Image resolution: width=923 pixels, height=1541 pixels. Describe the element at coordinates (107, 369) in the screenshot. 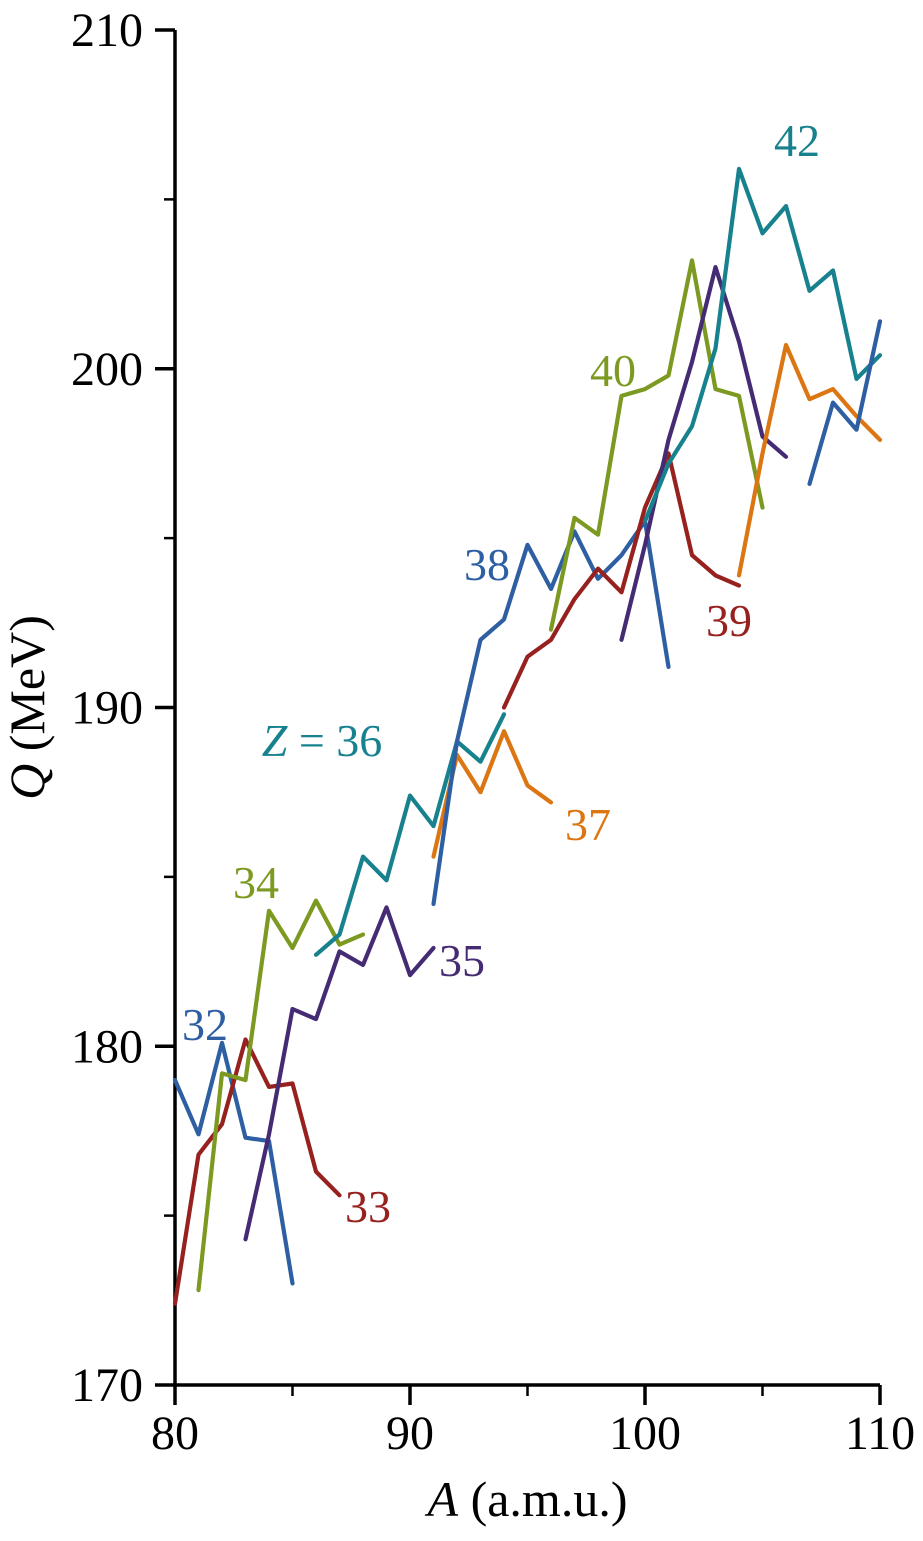

I see `y-tick-label-200: 200` at that location.